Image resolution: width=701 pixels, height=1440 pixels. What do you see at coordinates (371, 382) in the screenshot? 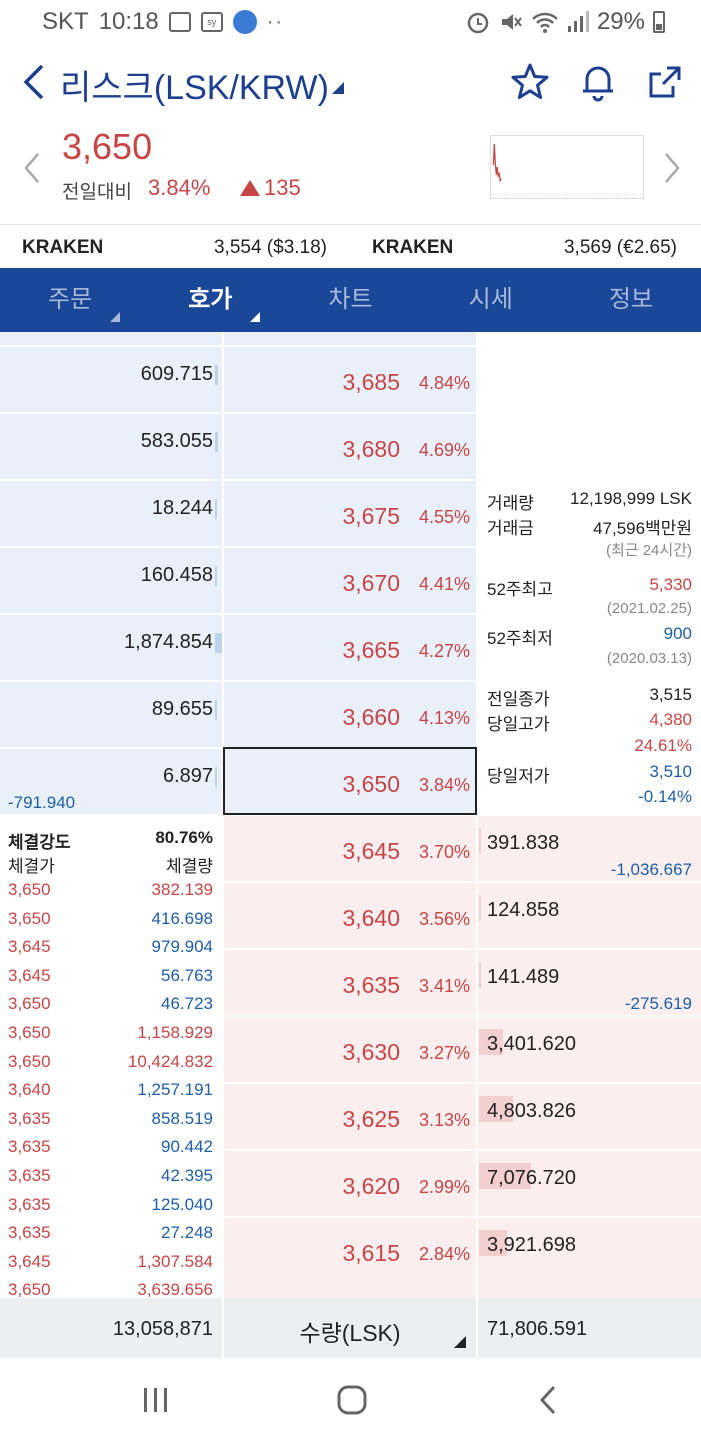
I see `ask-price: 3,685` at bounding box center [371, 382].